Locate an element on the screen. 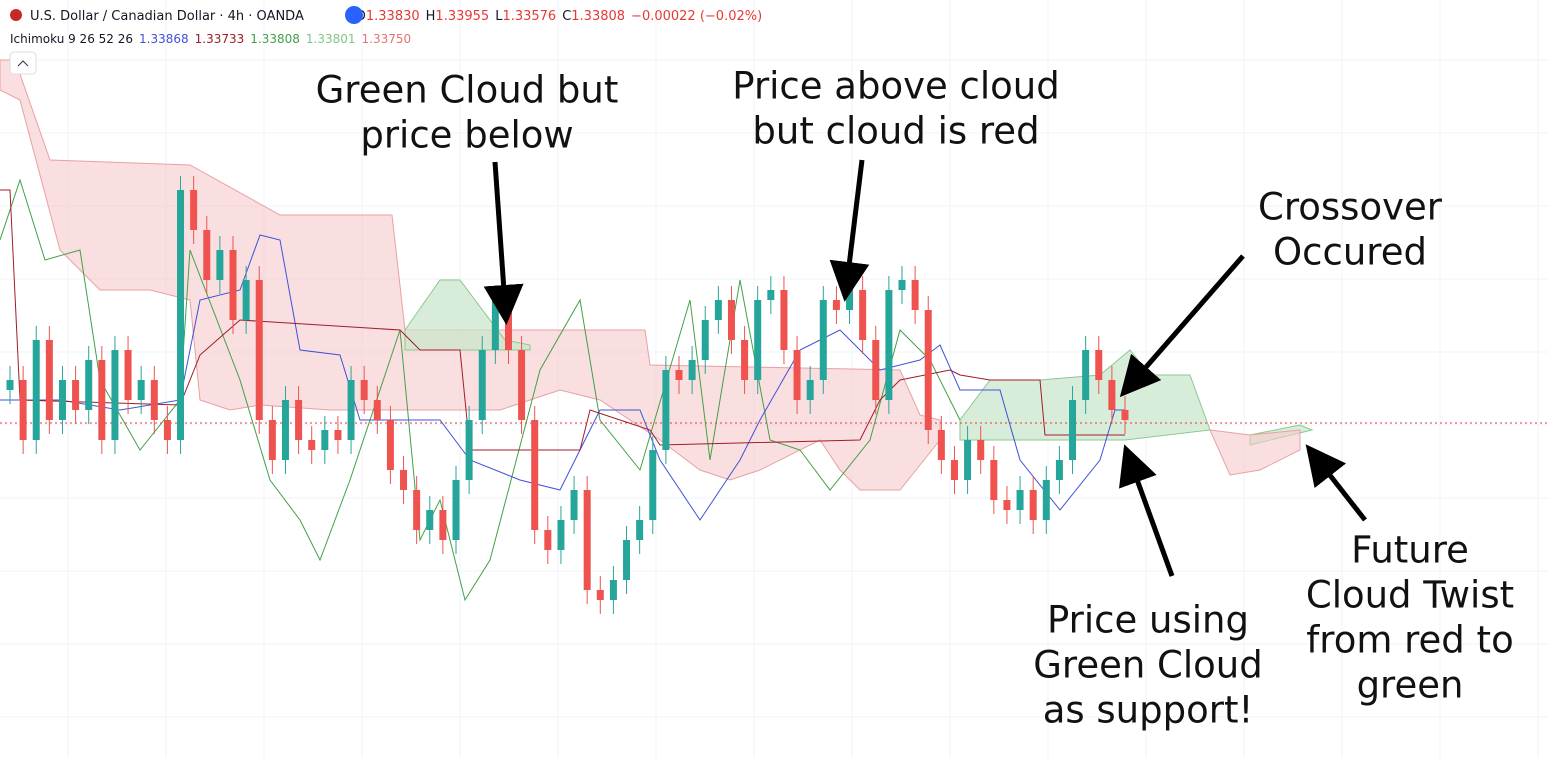 This screenshot has width=1548, height=758. ohlc-label: L is located at coordinates (499, 16).